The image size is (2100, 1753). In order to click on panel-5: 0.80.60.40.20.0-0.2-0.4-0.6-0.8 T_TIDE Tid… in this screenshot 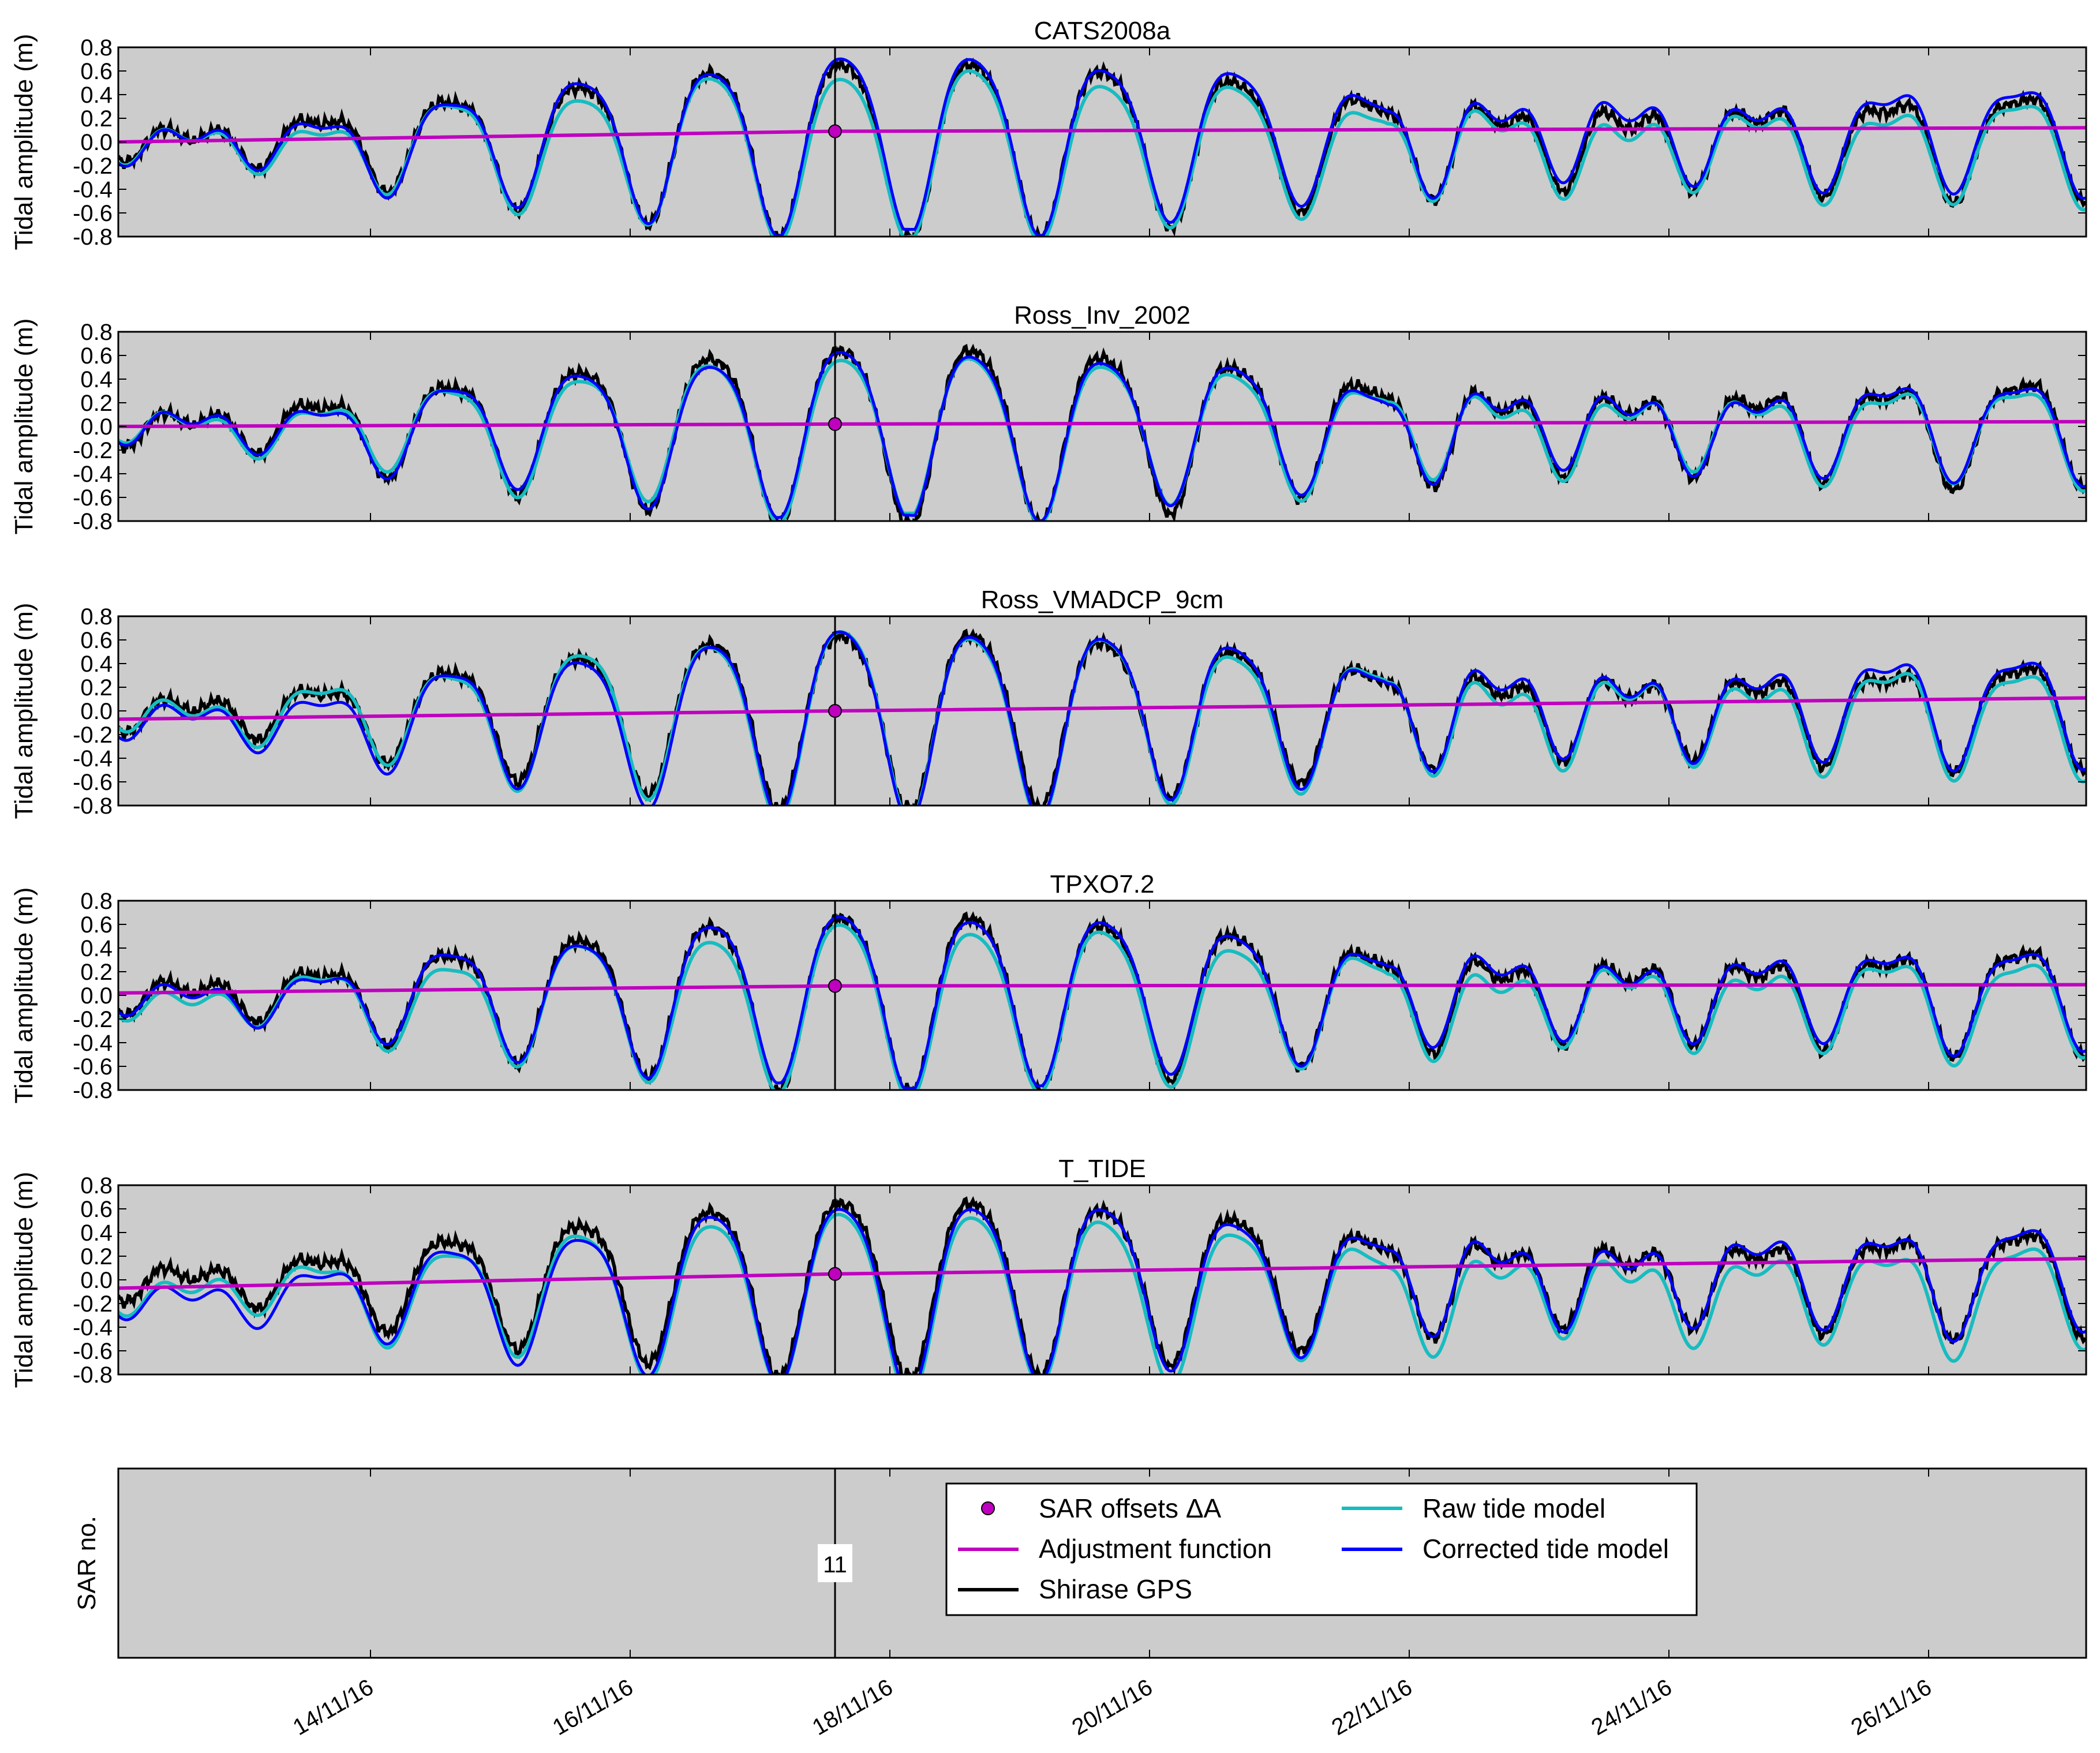, I will do `click(1048, 1271)`.